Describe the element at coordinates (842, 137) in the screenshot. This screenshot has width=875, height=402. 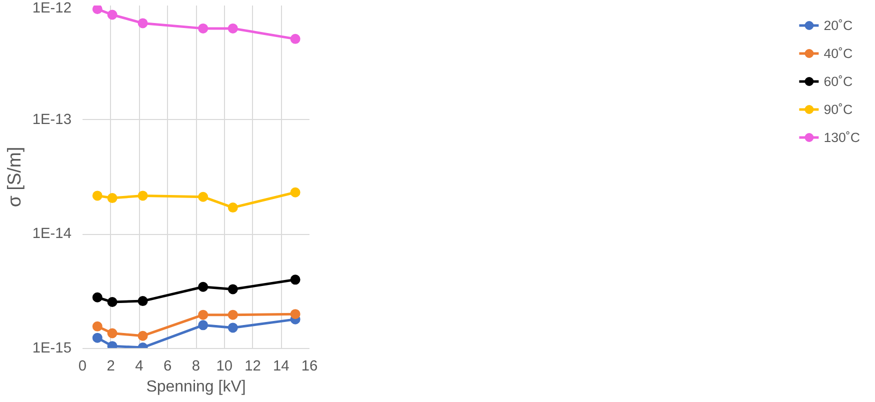
I see `legend-label: 130˚C` at that location.